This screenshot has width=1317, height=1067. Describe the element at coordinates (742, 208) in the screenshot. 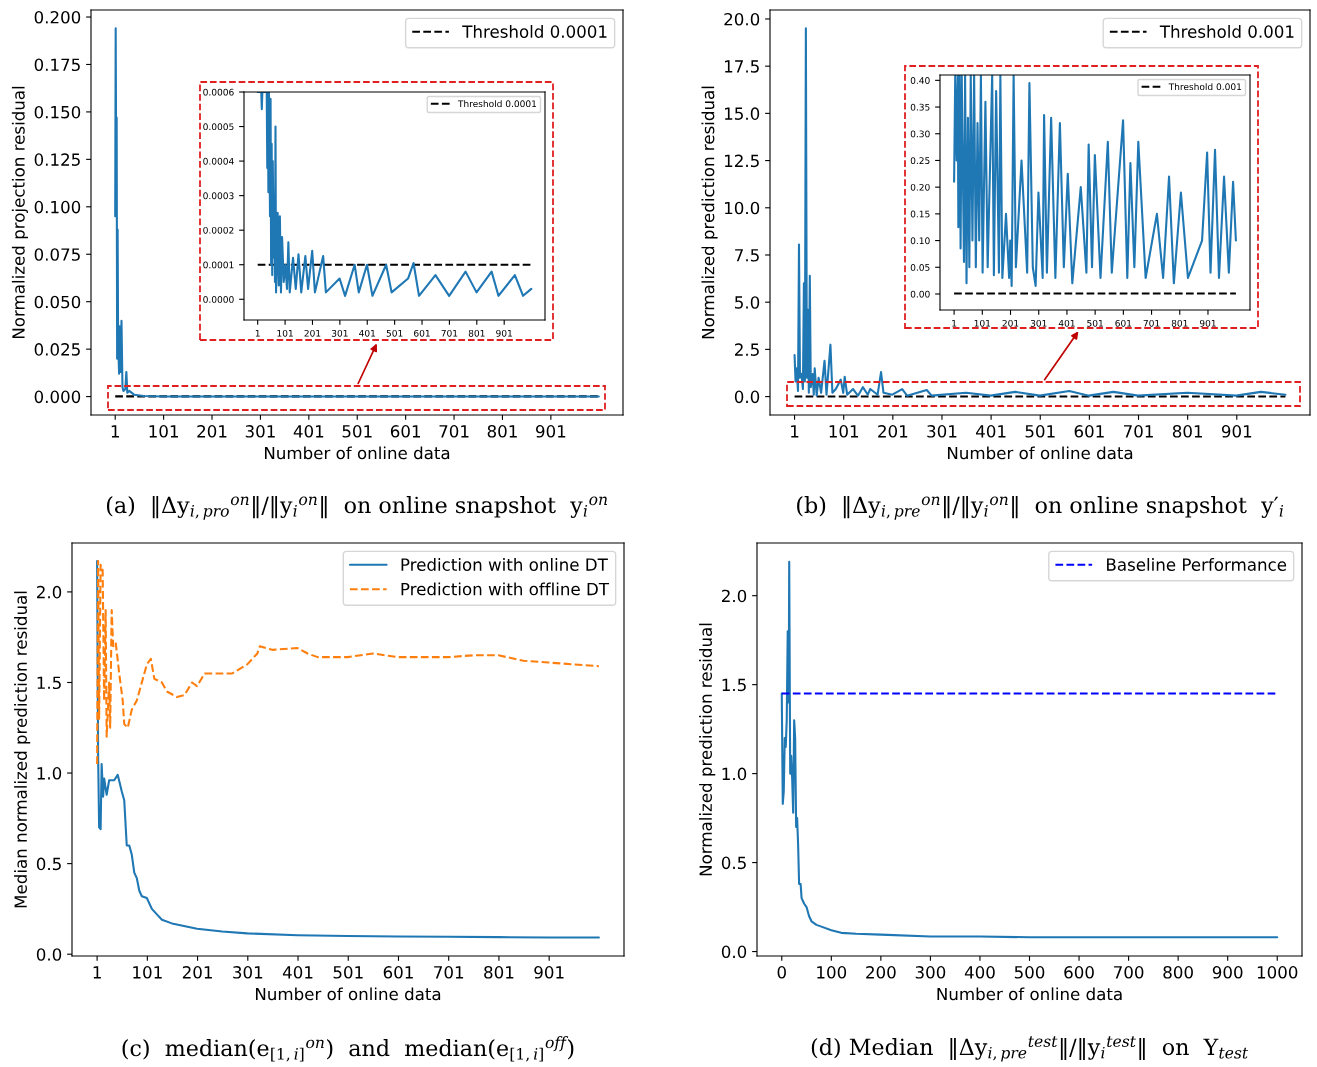

I see `y-tick-label: 10.0` at that location.